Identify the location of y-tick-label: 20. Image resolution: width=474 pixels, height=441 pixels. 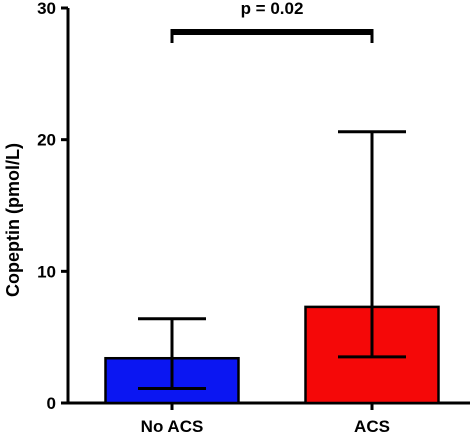
(46, 140).